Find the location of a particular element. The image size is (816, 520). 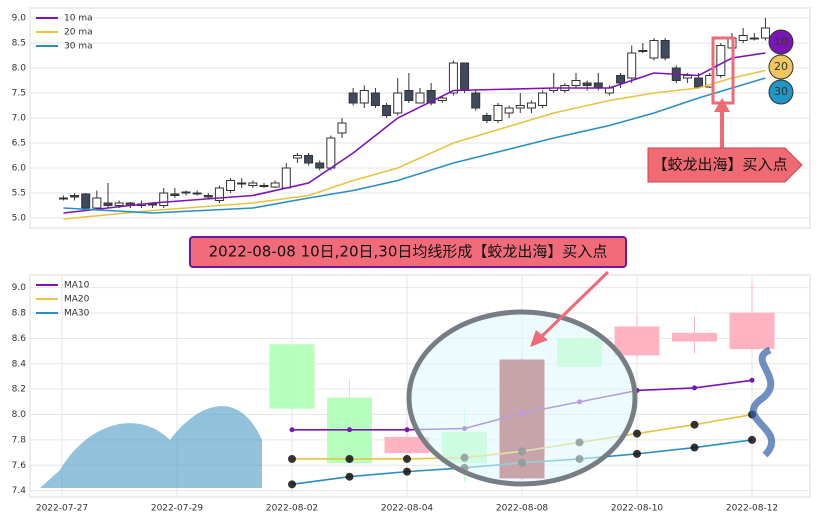

legend-label: 30 ma is located at coordinates (78, 47).